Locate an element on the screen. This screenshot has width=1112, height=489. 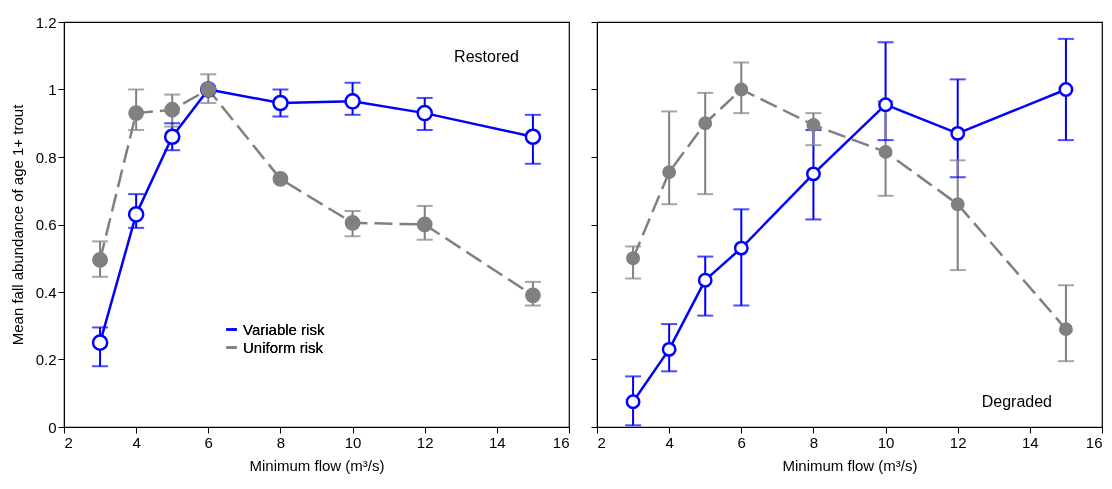
y-tick-label: 0.8 is located at coordinates (46, 157).